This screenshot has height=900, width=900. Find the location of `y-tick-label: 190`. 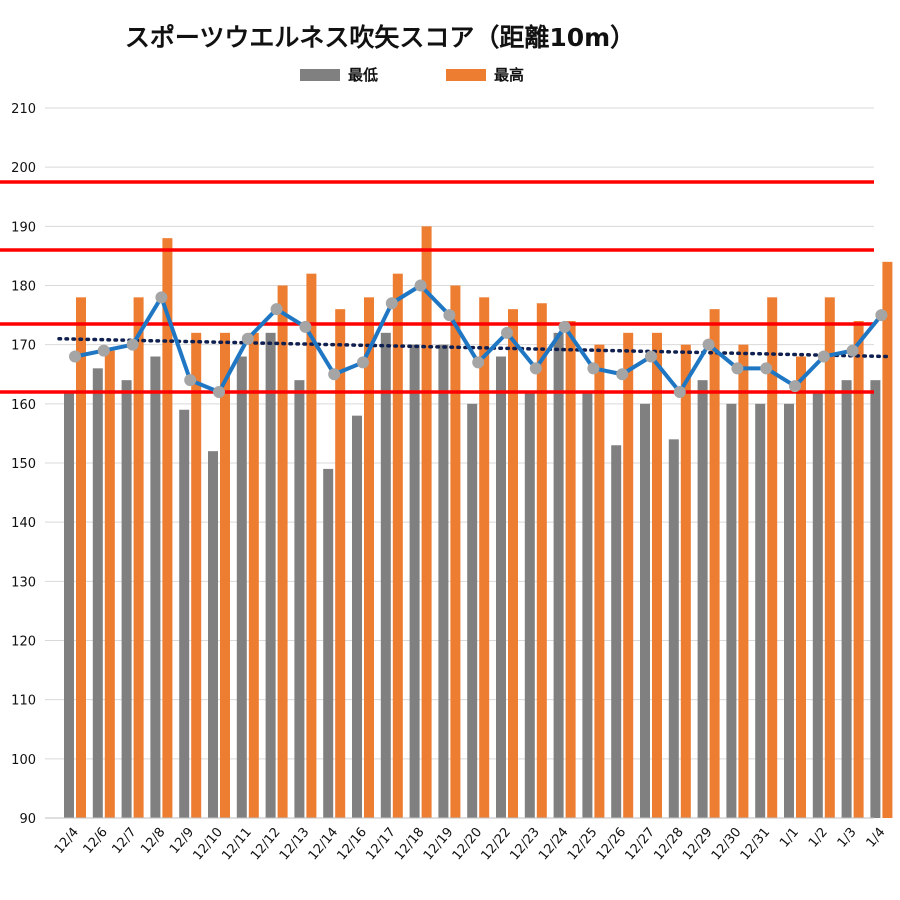

y-tick-label: 190 is located at coordinates (23, 227).